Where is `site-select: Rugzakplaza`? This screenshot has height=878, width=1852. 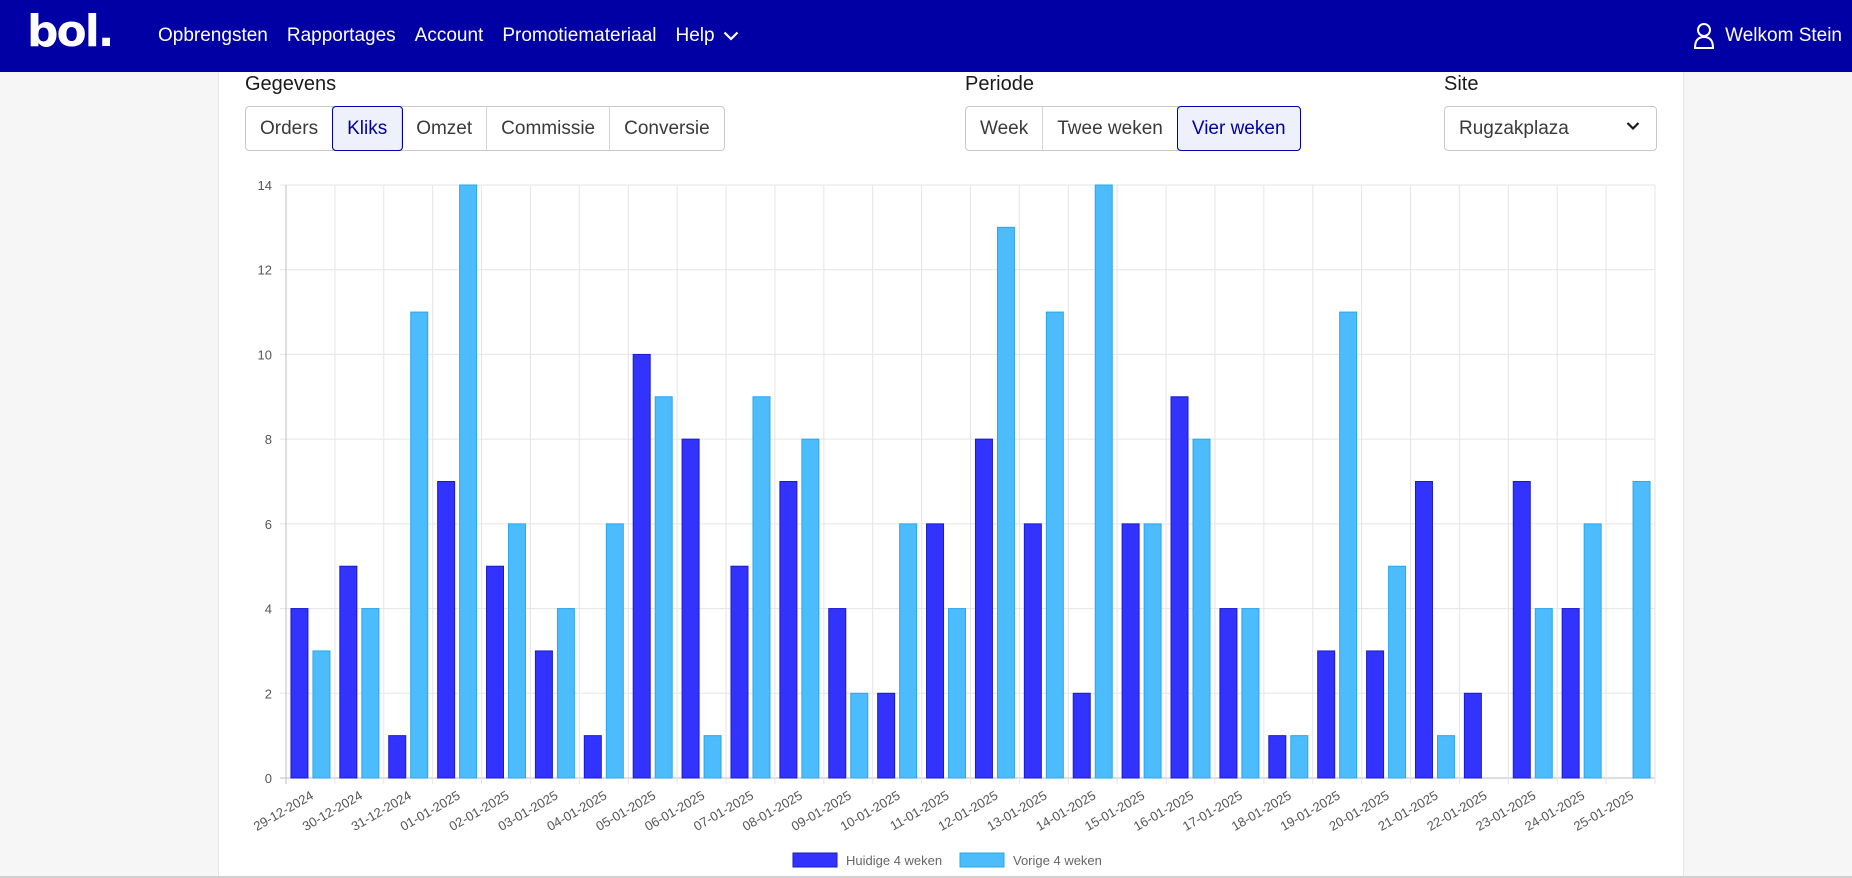
site-select: Rugzakplaza is located at coordinates (1550, 128).